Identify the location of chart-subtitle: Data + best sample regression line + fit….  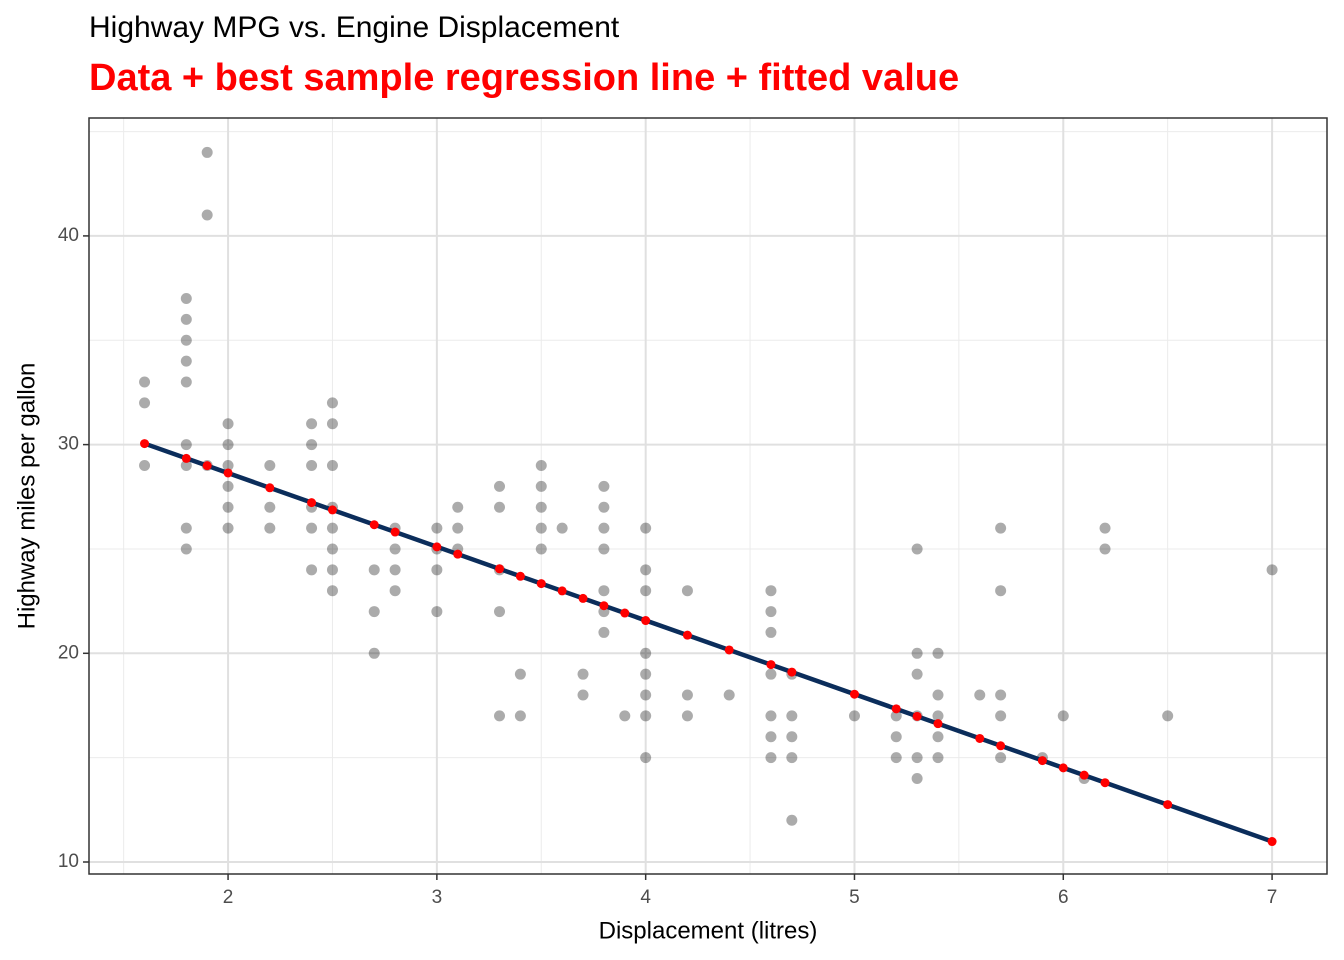
(524, 78).